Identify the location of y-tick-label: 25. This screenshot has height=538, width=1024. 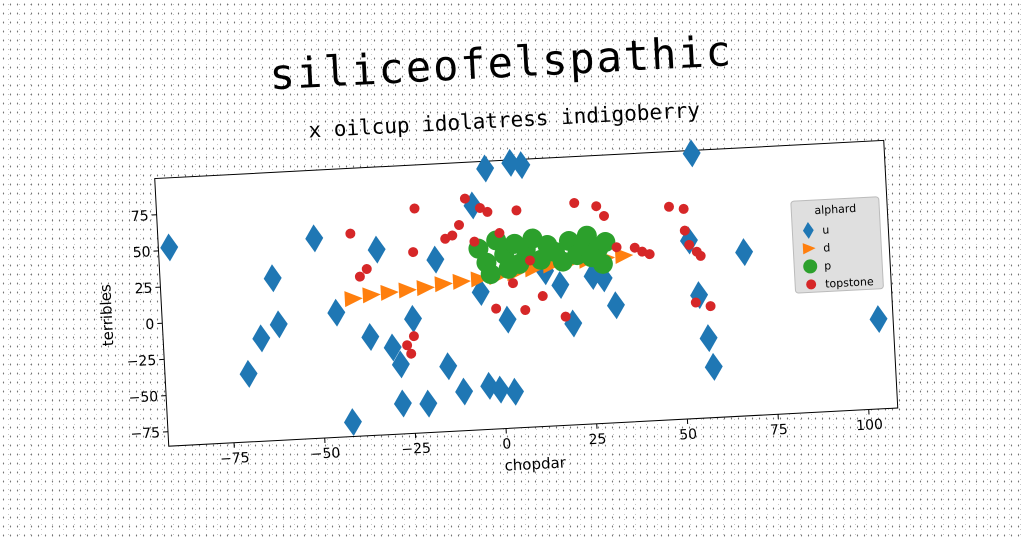
(143, 289).